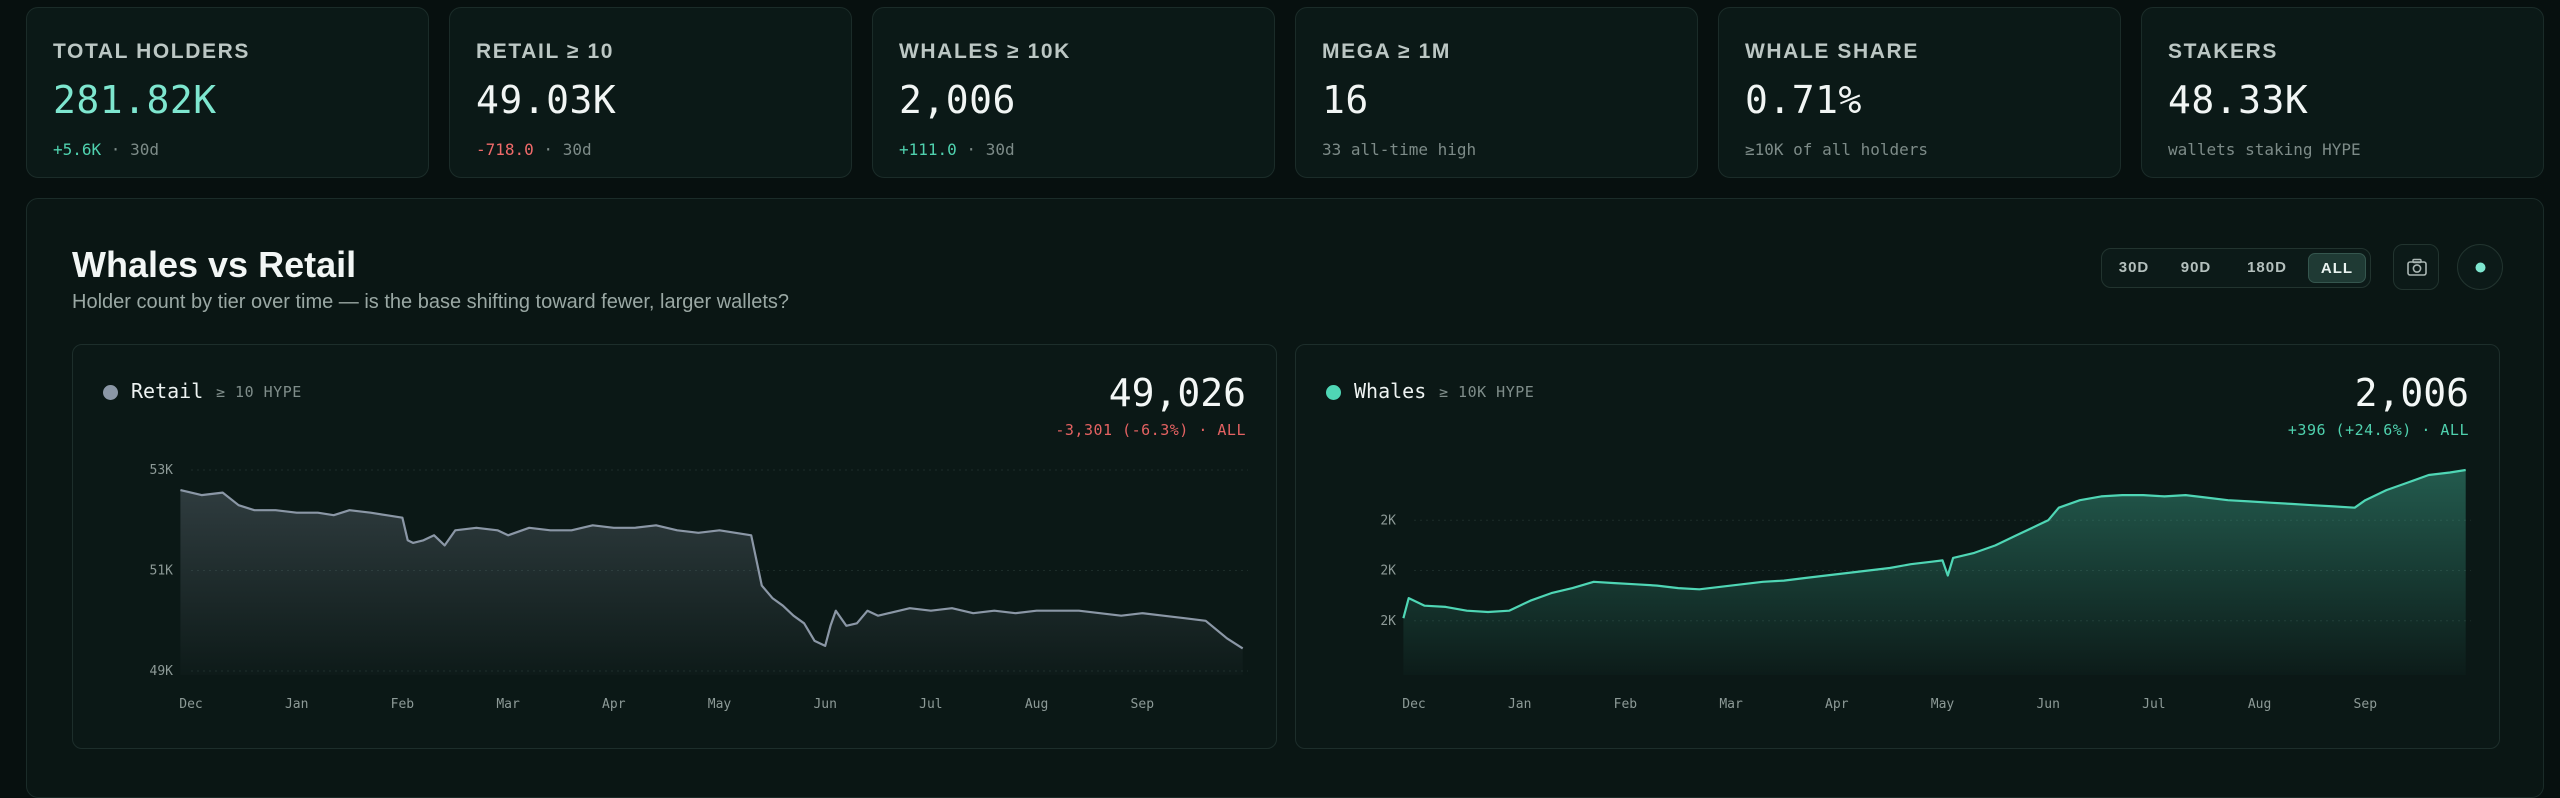 This screenshot has height=798, width=2560. Describe the element at coordinates (2337, 268) in the screenshot. I see `range-option-all: ALL` at that location.